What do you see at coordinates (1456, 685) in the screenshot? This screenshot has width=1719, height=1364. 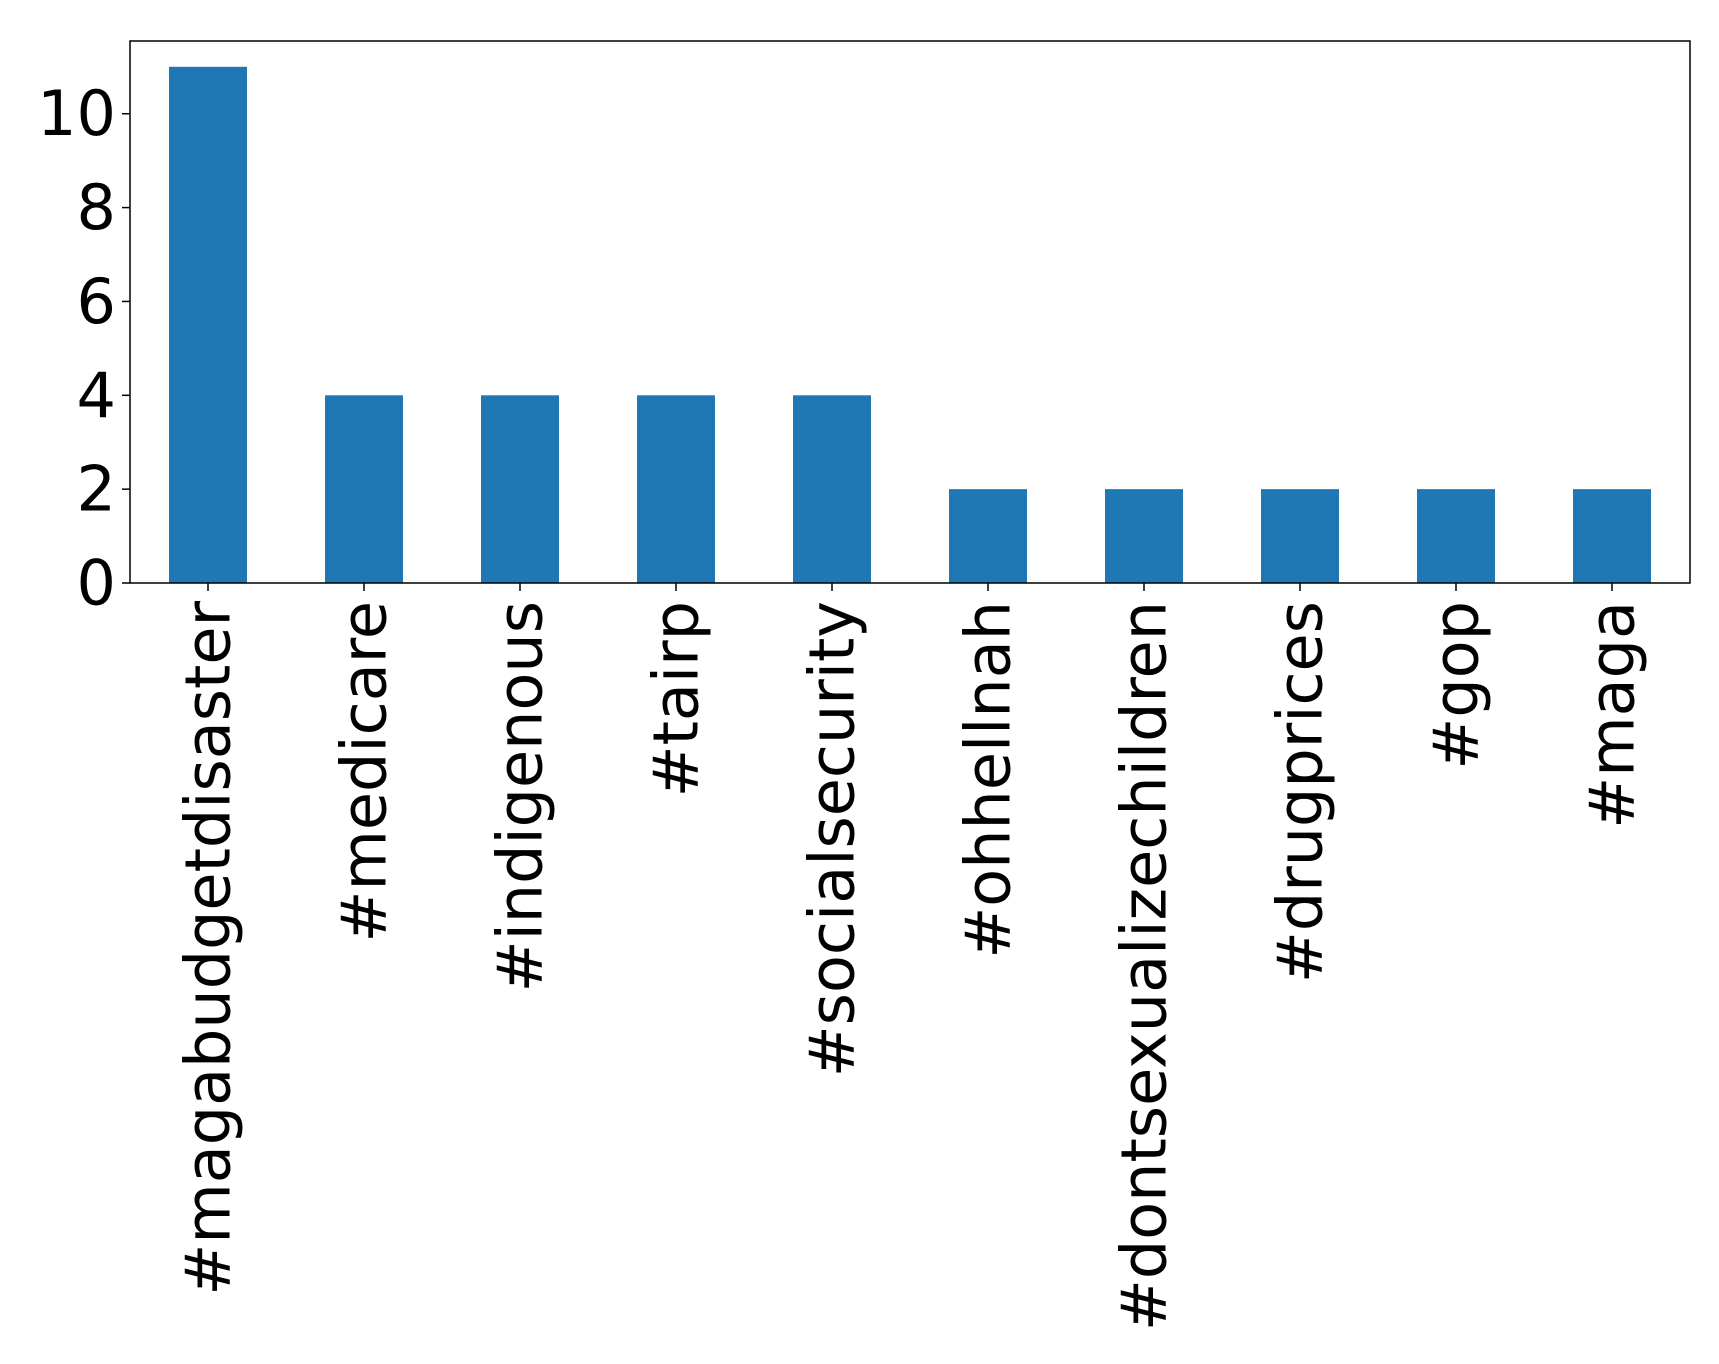 I see `x-tick-label: #gop` at bounding box center [1456, 685].